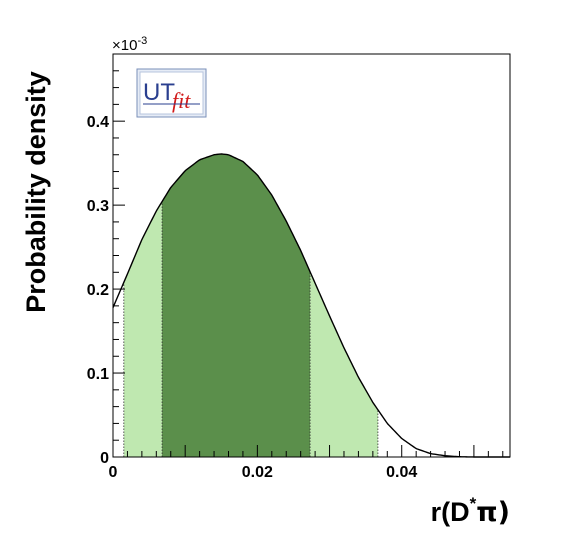 Image resolution: width=567 pixels, height=538 pixels. I want to click on utfit-logo: UT fit, so click(171, 93).